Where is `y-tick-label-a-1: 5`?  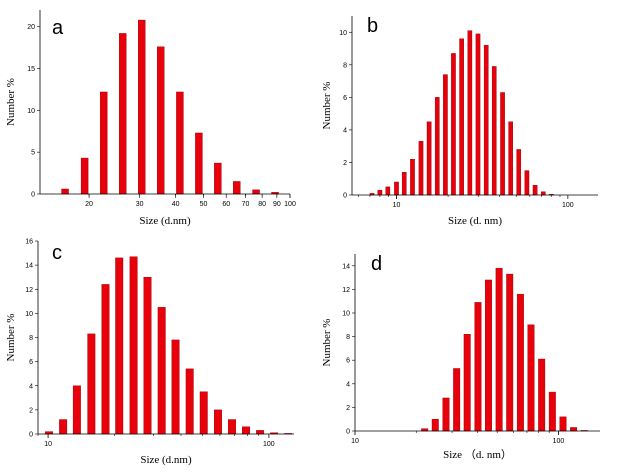
y-tick-label-a-1: 5 is located at coordinates (33, 153).